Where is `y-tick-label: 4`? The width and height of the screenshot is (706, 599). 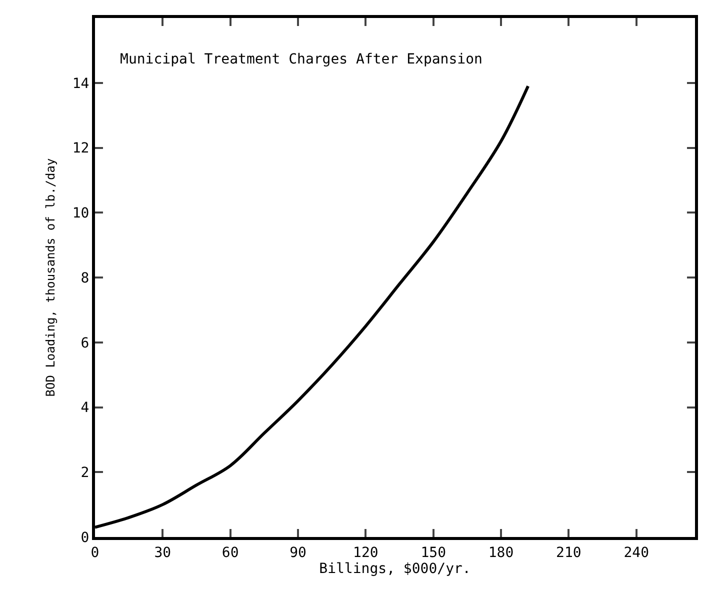
y-tick-label: 4 is located at coordinates (85, 408).